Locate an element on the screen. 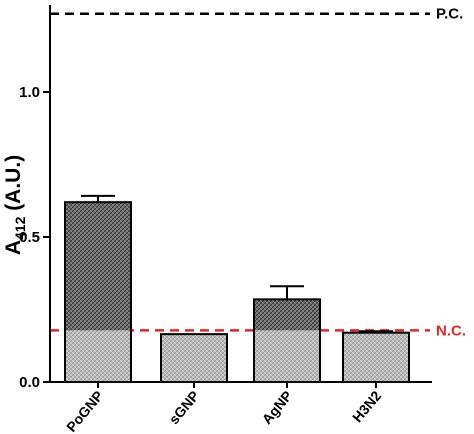  x-tick-label: H3N2 is located at coordinates (366, 406).